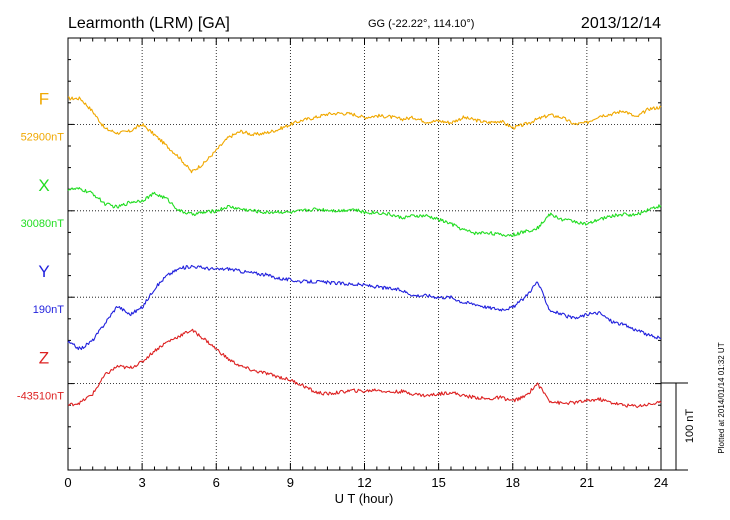  Describe the element at coordinates (621, 23) in the screenshot. I see `date-label: 2013/12/14` at that location.